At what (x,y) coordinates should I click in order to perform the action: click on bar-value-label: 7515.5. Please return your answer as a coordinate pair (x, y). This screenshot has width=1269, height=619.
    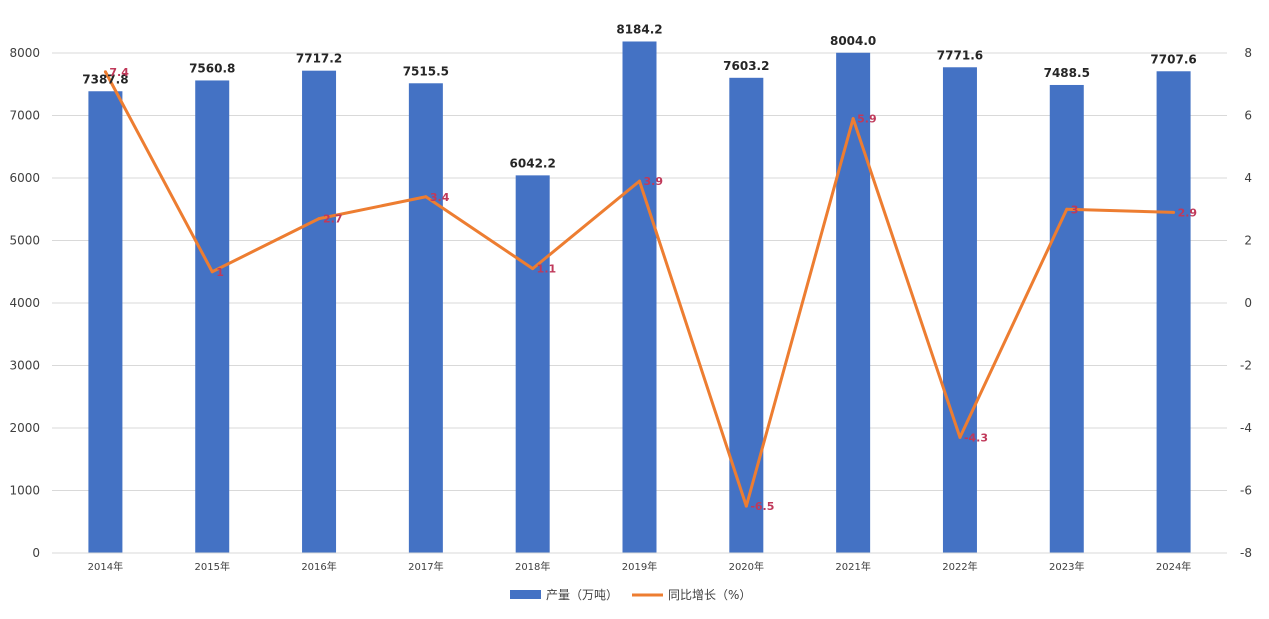
    Looking at the image, I should click on (426, 71).